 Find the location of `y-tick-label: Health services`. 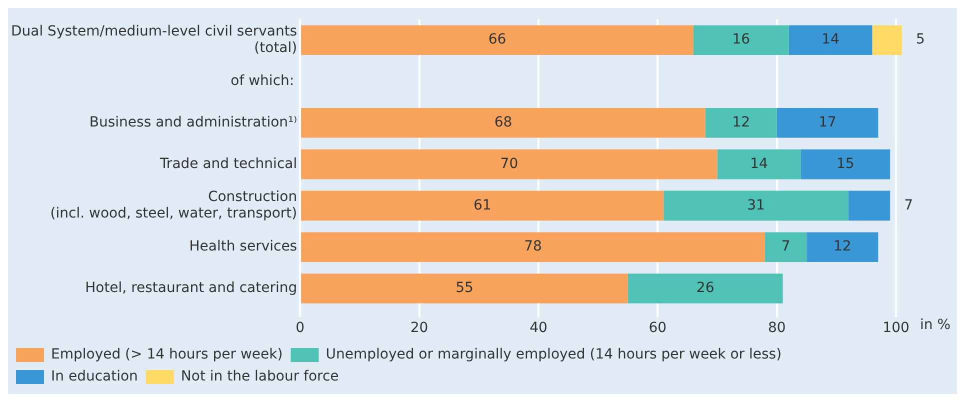

y-tick-label: Health services is located at coordinates (243, 246).